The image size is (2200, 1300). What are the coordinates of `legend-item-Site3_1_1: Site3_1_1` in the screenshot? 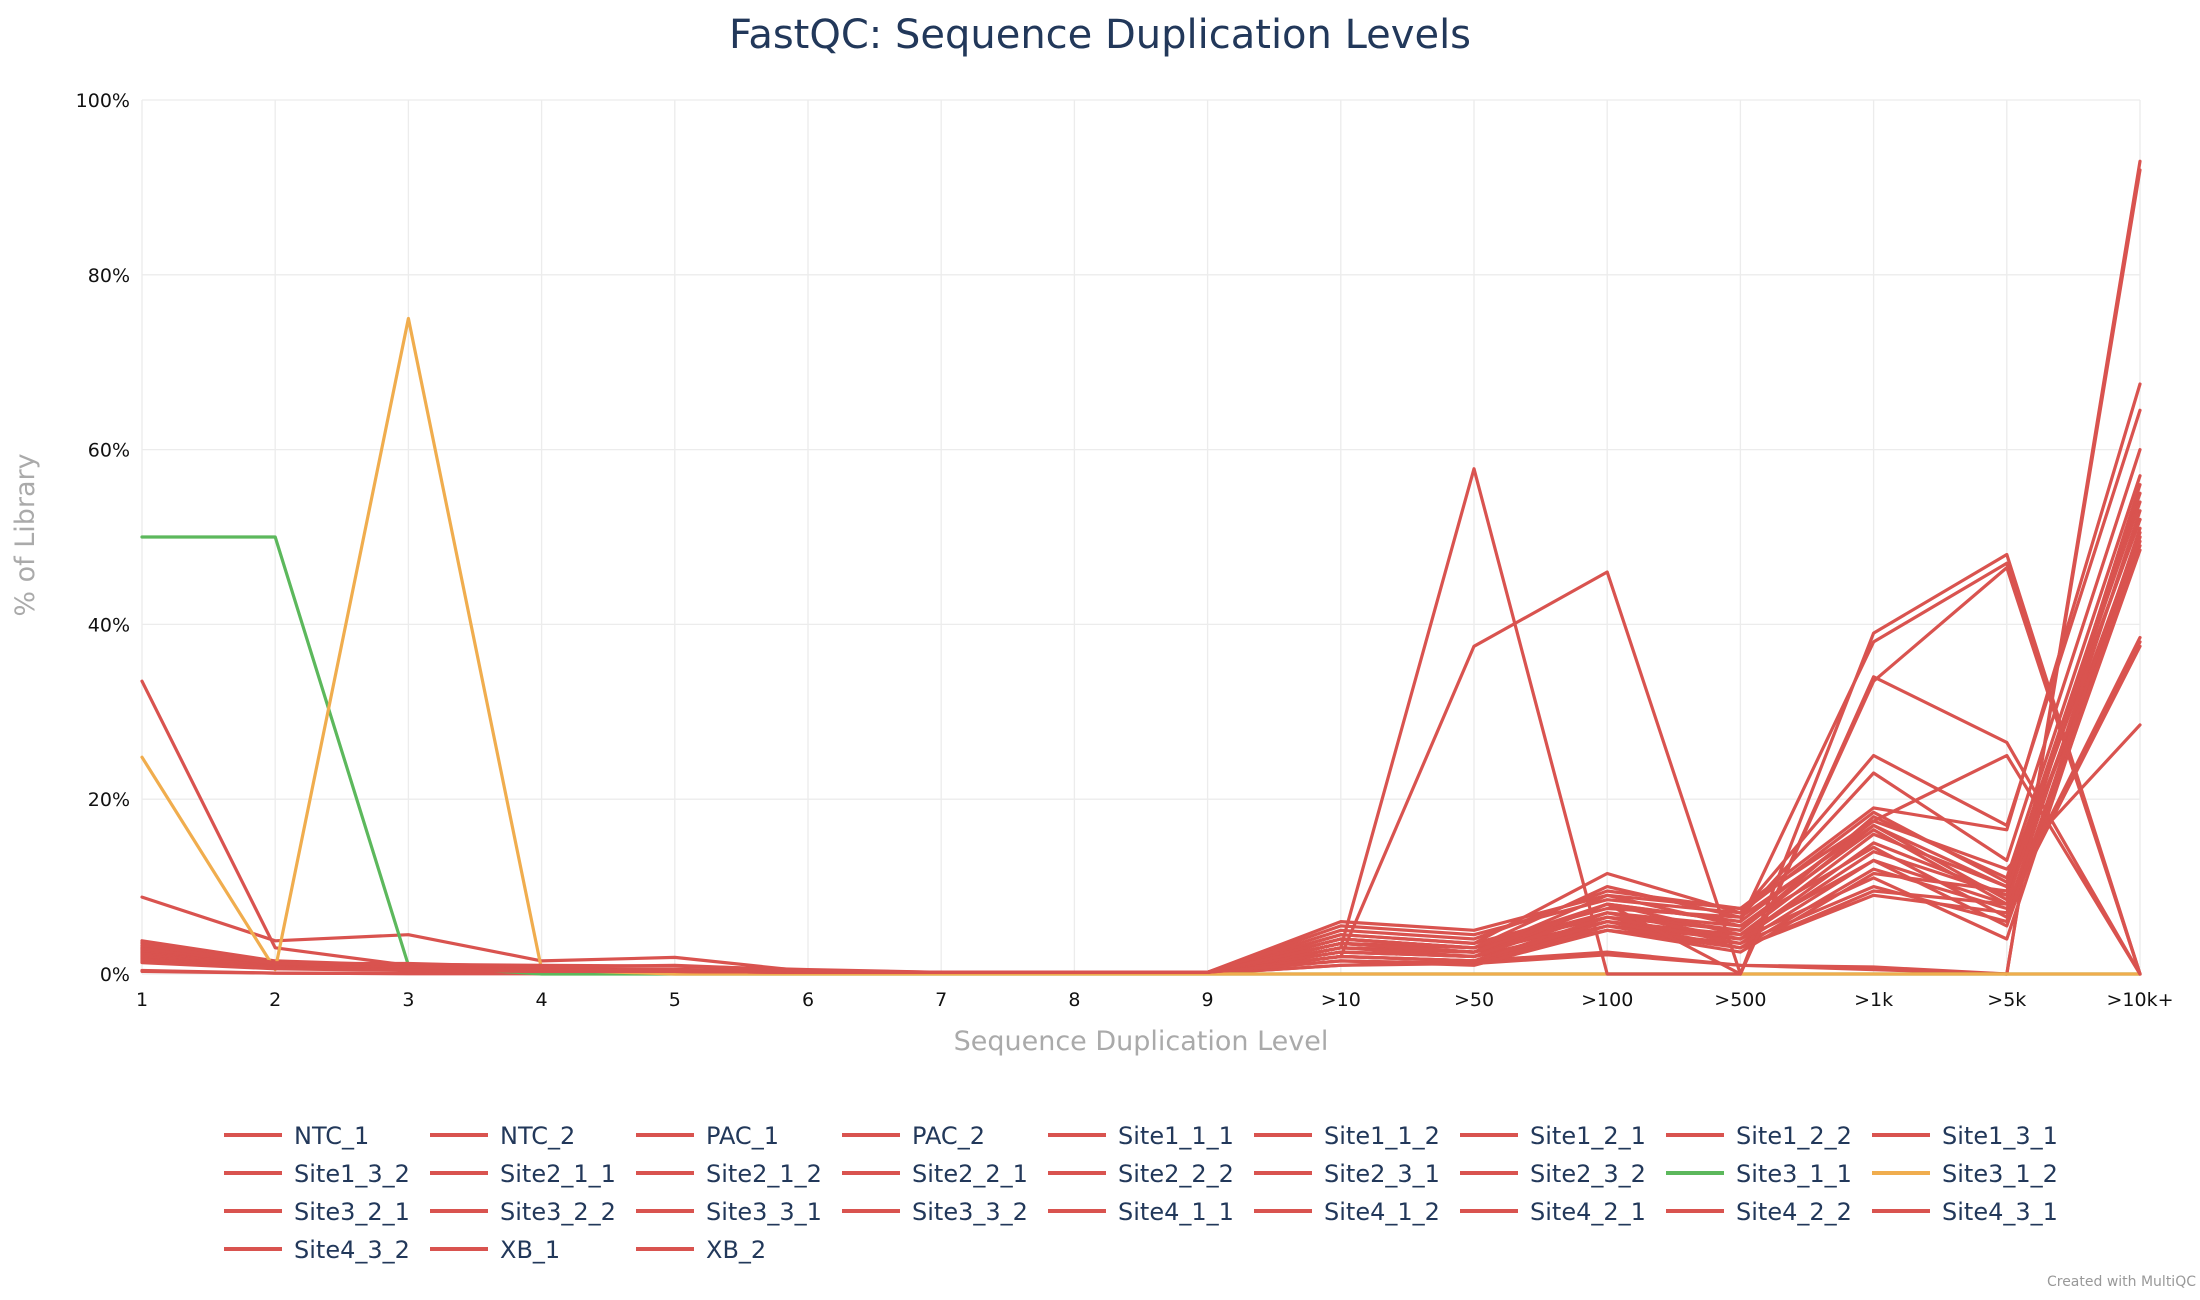 It's located at (1759, 1174).